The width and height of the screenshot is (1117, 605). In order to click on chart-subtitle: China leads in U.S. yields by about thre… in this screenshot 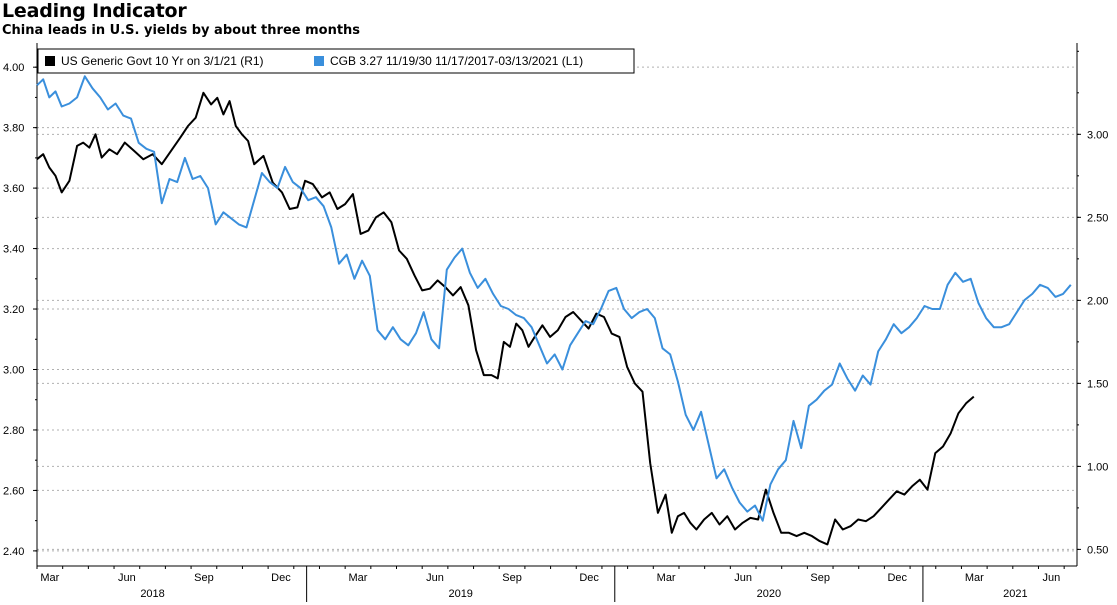, I will do `click(181, 30)`.